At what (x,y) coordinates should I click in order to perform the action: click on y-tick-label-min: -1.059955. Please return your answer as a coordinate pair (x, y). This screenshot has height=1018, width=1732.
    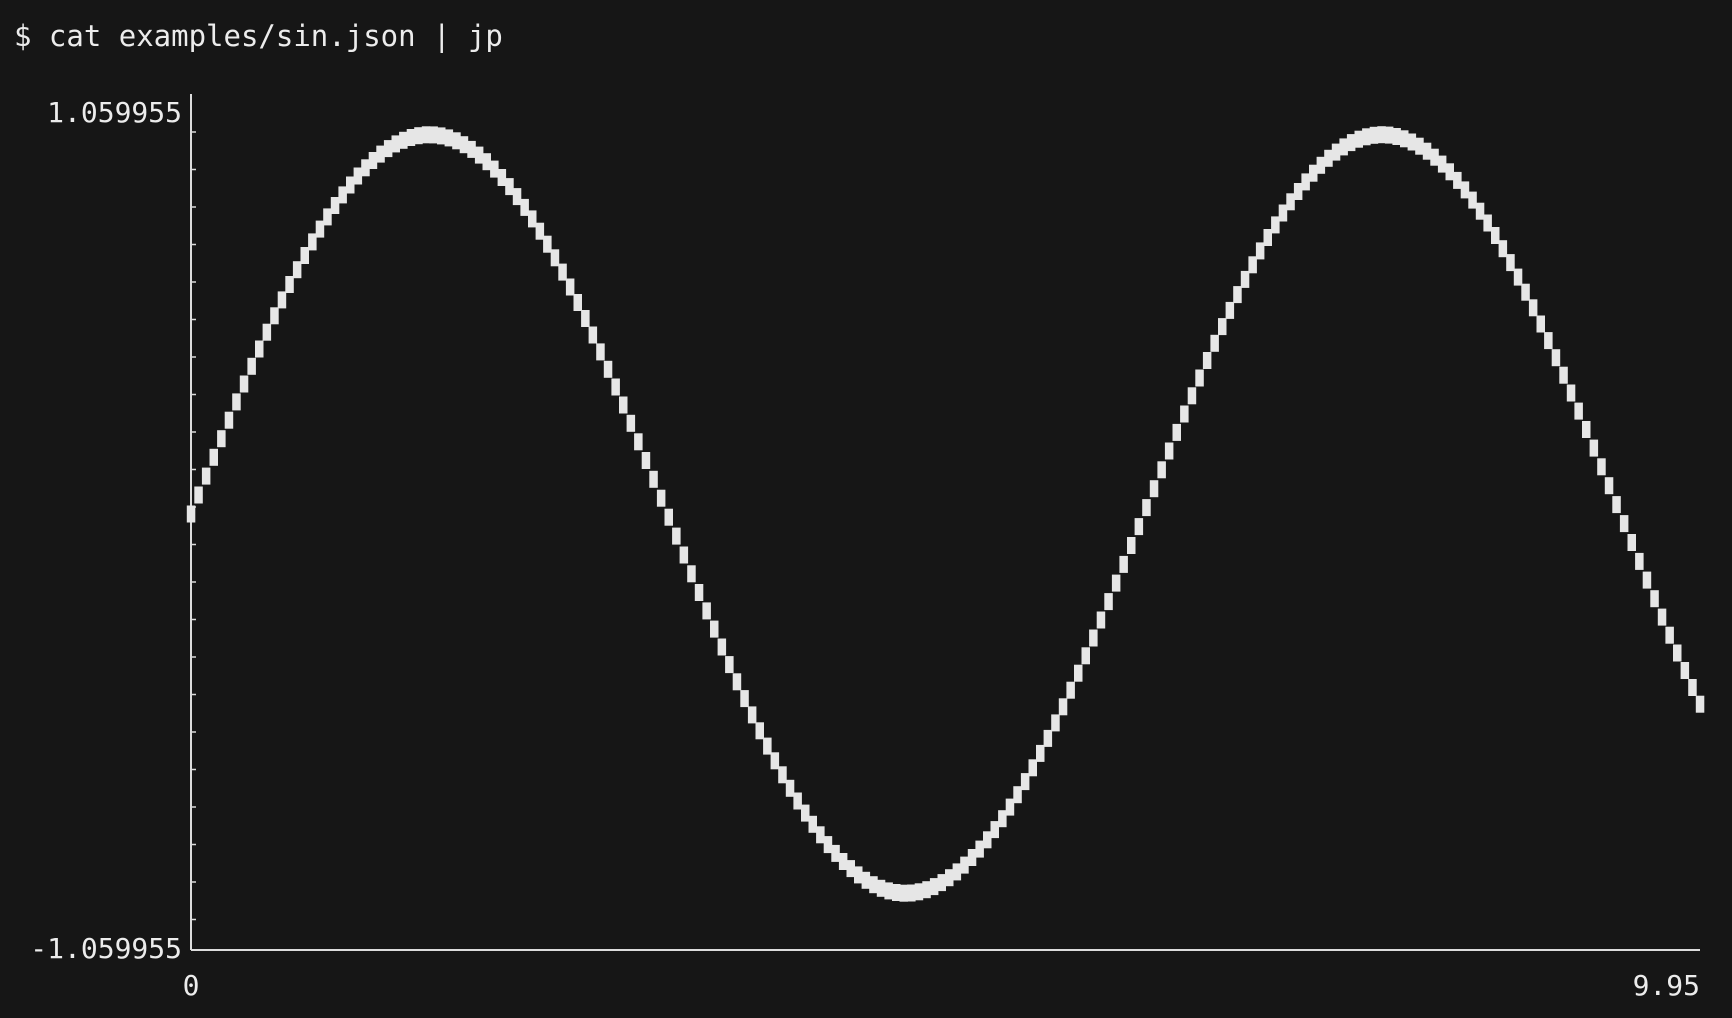
    Looking at the image, I should click on (106, 948).